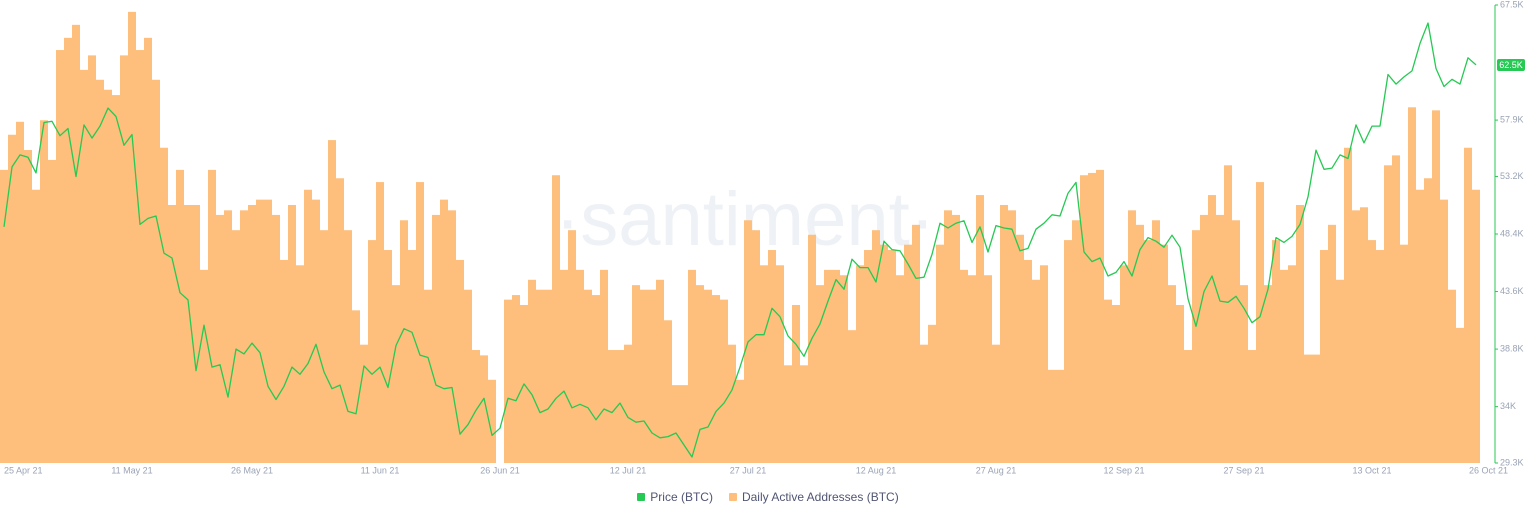 Image resolution: width=1536 pixels, height=520 pixels. What do you see at coordinates (876, 470) in the screenshot?
I see `x-tick-label: 12 Aug 21` at bounding box center [876, 470].